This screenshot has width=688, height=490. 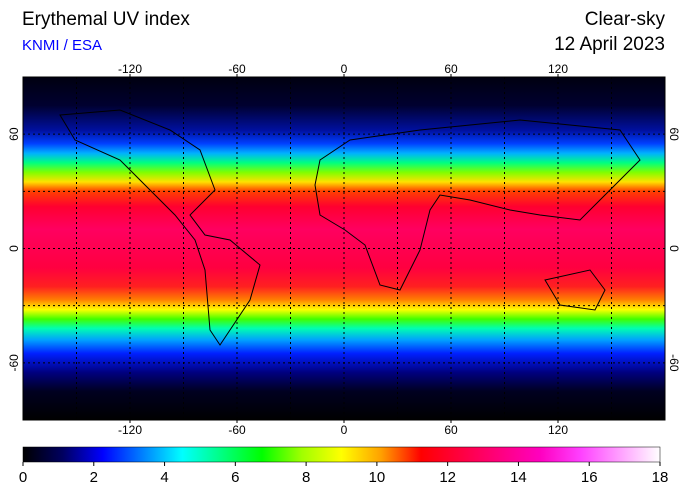 I want to click on colorbar-tick-label: 2, so click(x=94, y=477).